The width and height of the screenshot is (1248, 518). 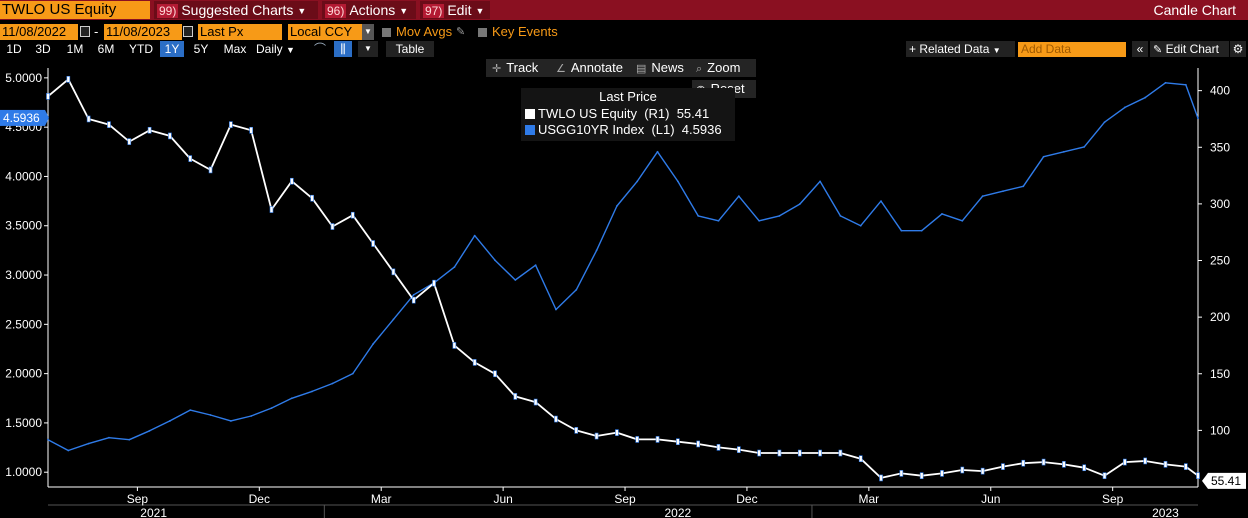 I want to click on end-date-field: 11/08/2023, so click(x=143, y=32).